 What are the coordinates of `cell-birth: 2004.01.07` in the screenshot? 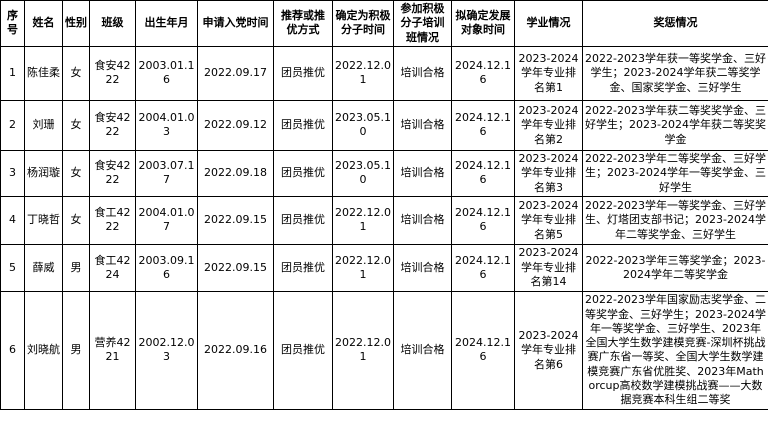 It's located at (166, 220).